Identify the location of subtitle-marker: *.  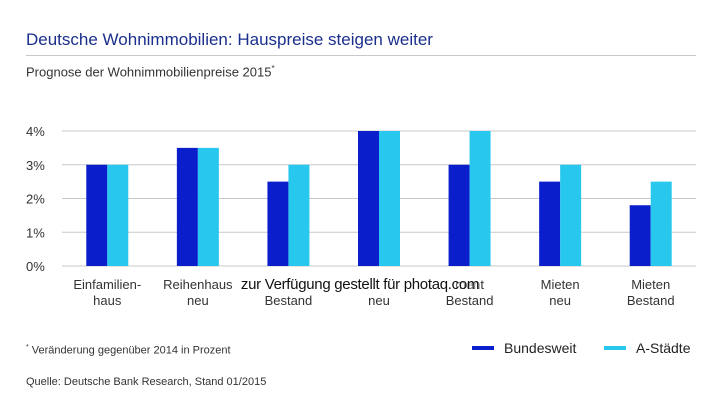
(273, 68).